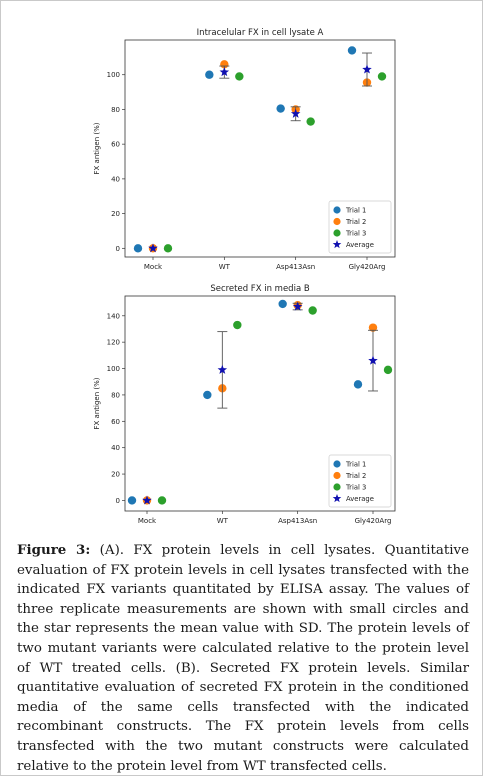 Image resolution: width=483 pixels, height=776 pixels. What do you see at coordinates (225, 267) in the screenshot?
I see `chart-a-xtick-label: WT` at bounding box center [225, 267].